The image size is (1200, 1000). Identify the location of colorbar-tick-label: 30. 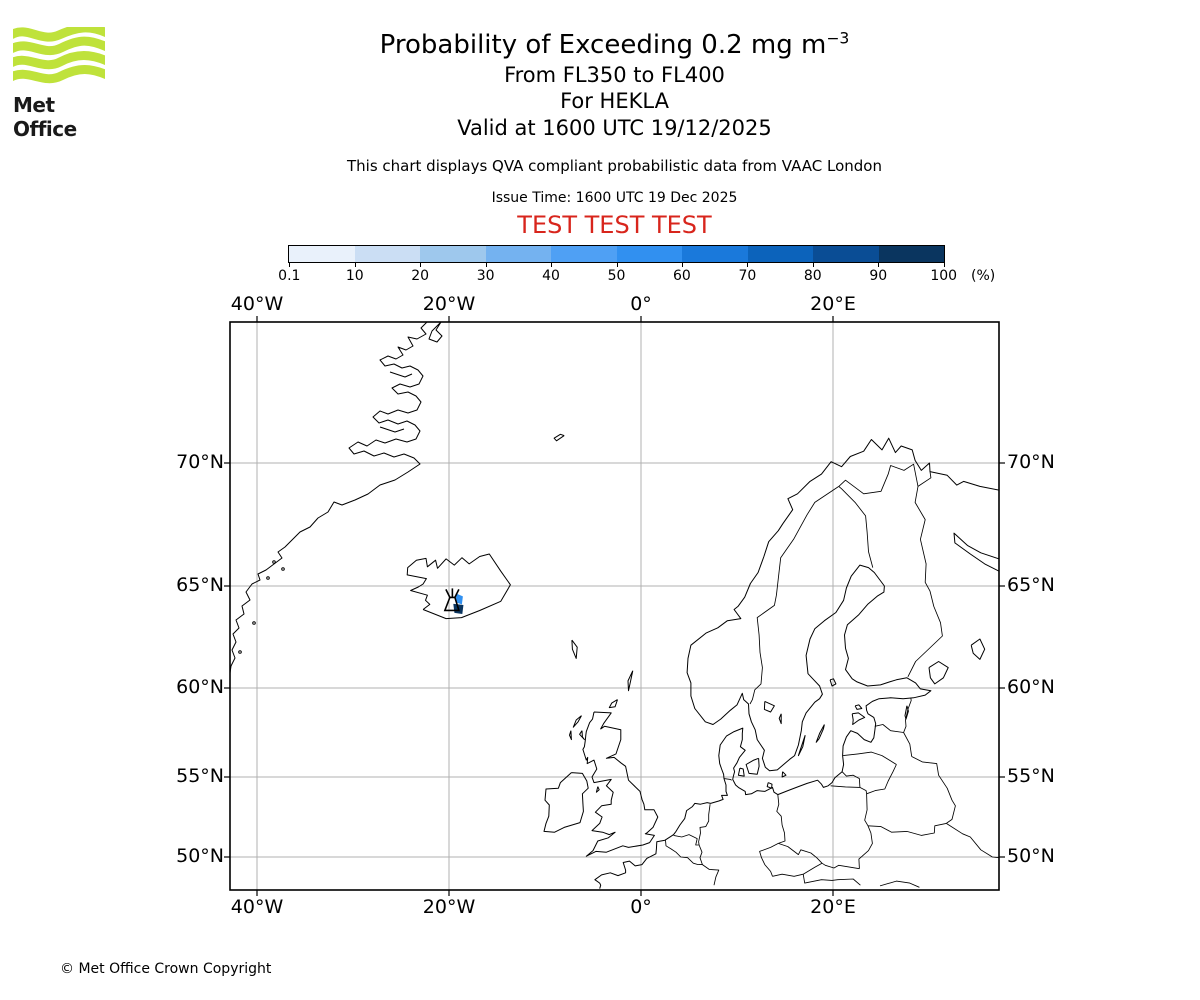
(485, 276).